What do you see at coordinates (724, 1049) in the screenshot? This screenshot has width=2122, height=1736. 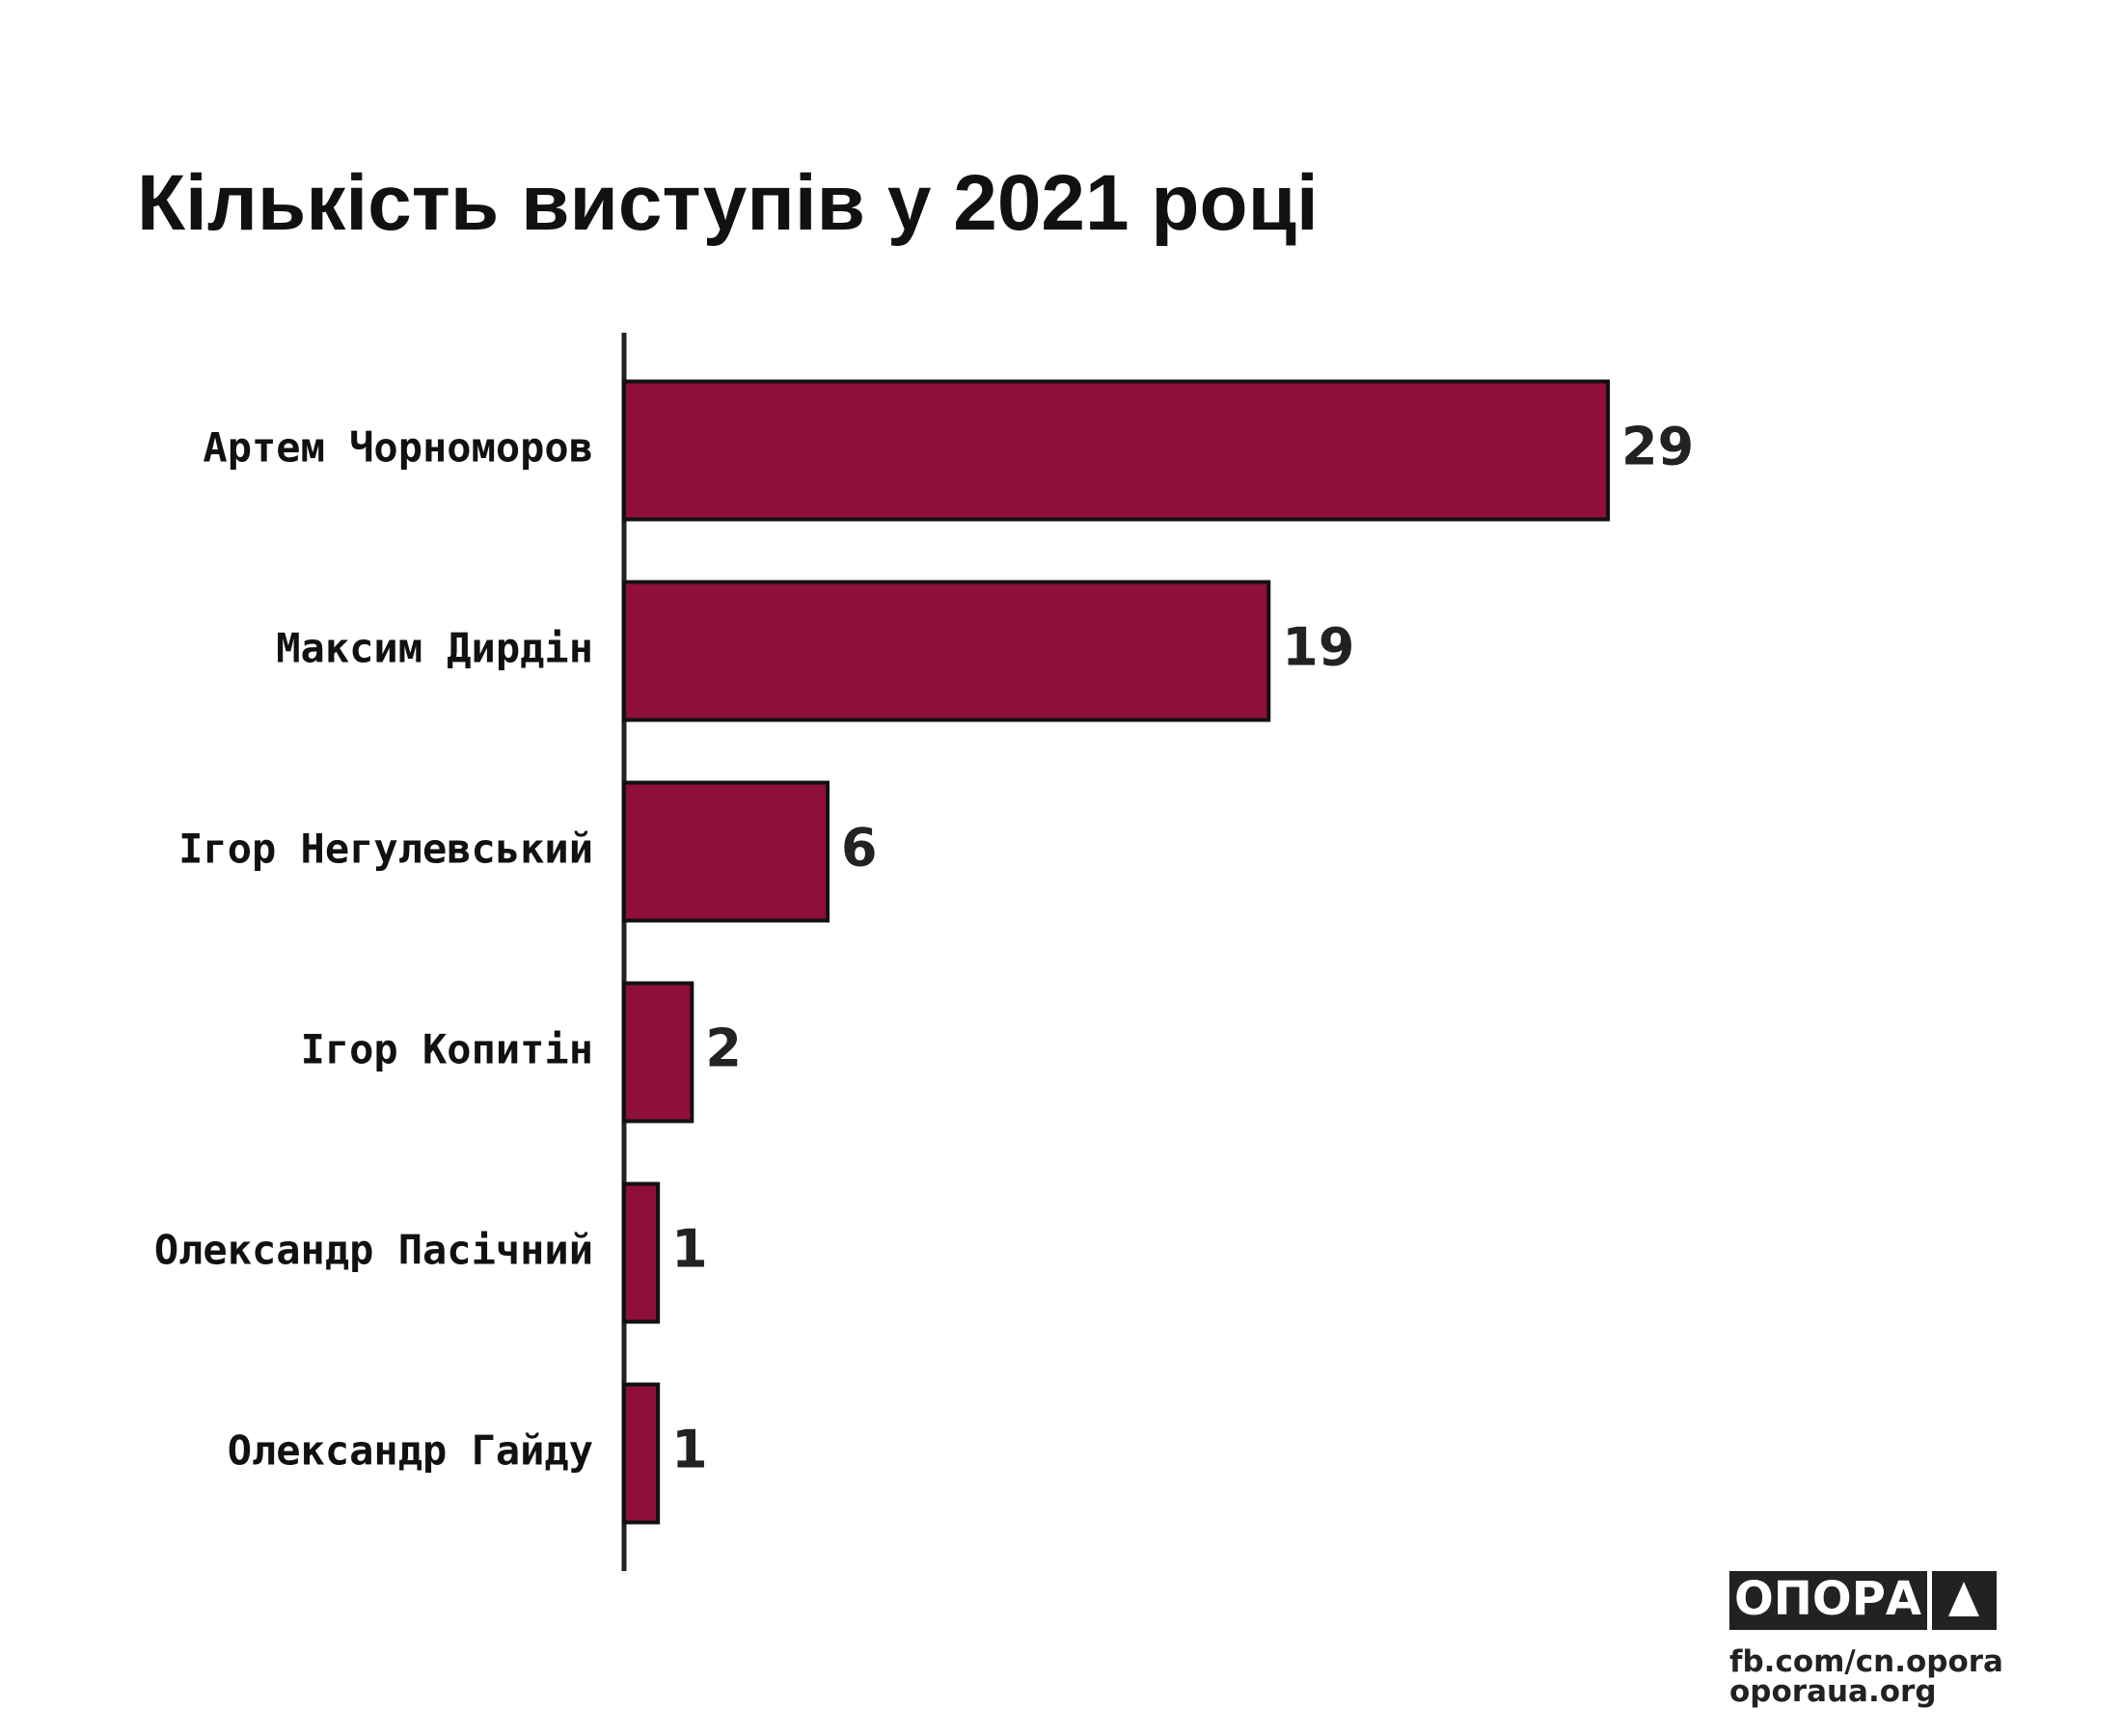 I see `value-label: 2` at bounding box center [724, 1049].